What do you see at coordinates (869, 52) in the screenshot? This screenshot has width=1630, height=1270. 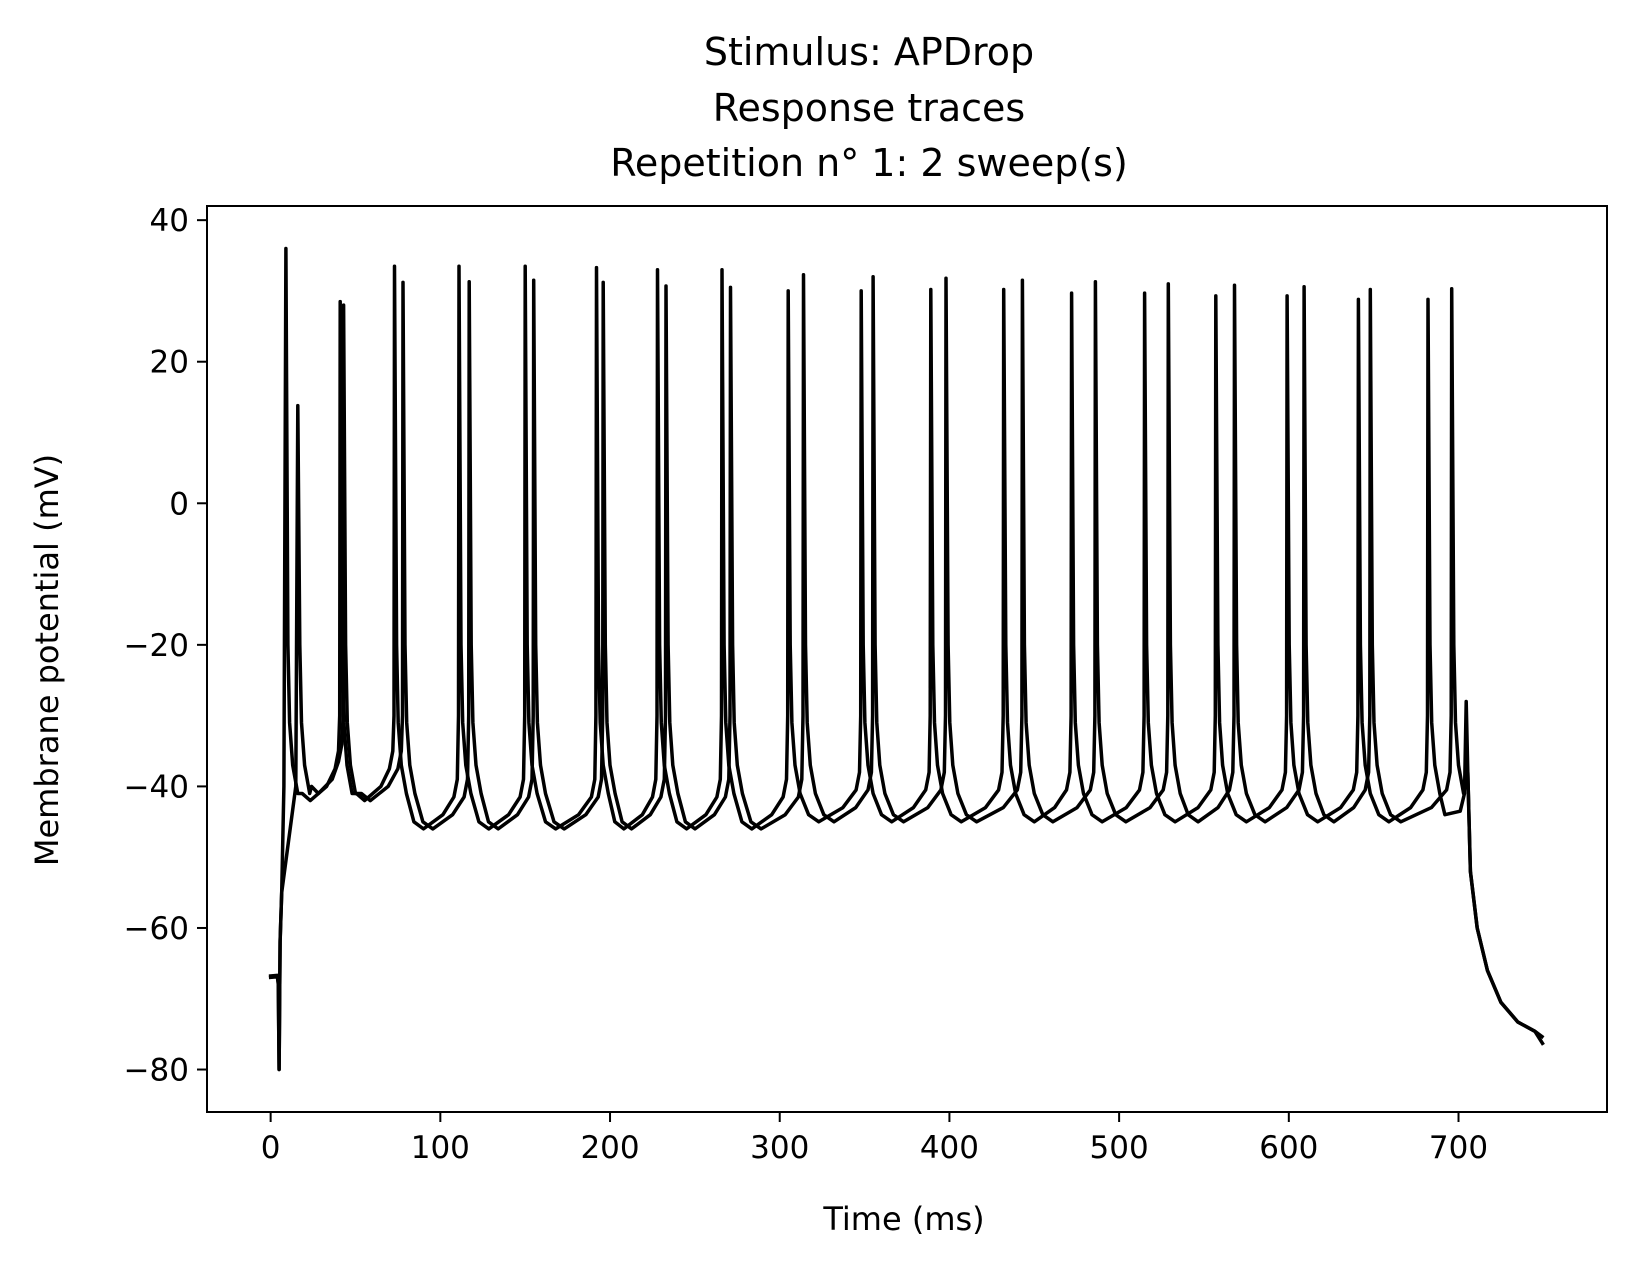 I see `title-line-1: Stimulus: APDrop` at bounding box center [869, 52].